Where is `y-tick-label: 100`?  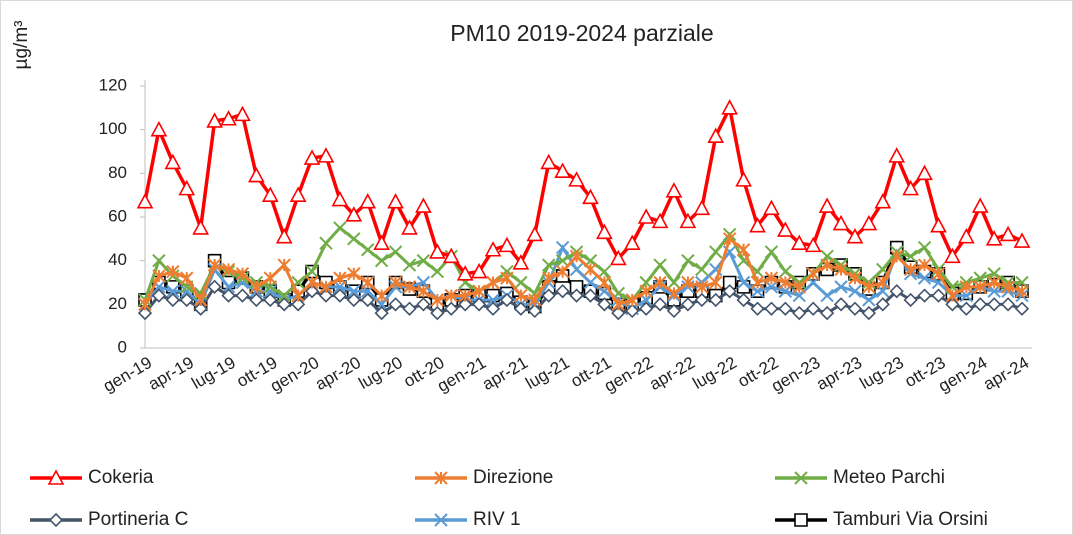 y-tick-label: 100 is located at coordinates (113, 128).